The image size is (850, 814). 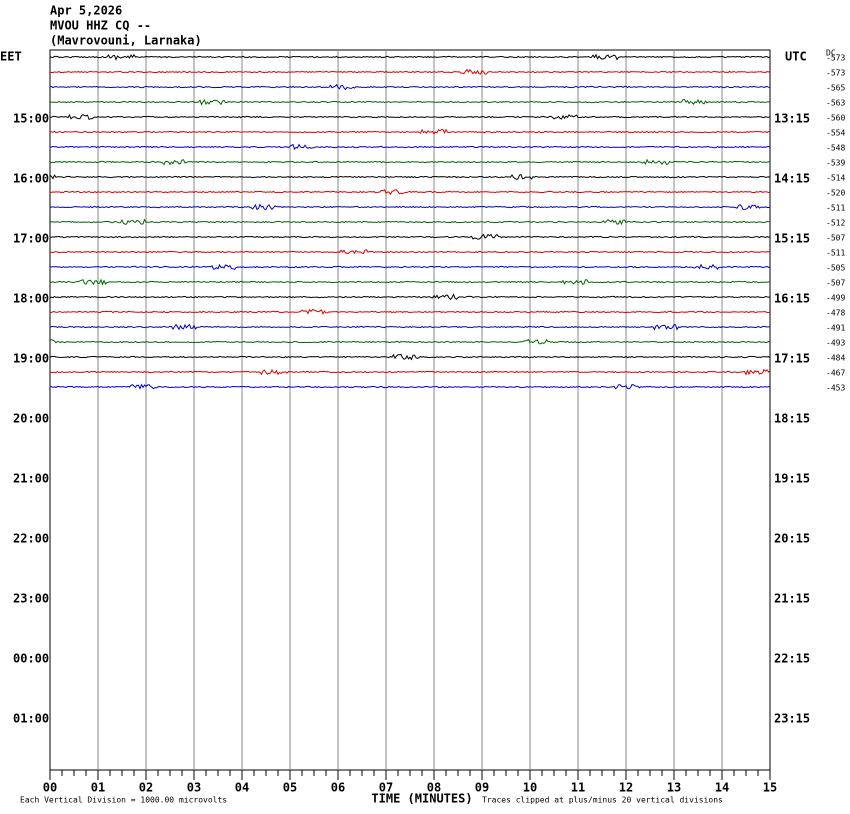 What do you see at coordinates (386, 788) in the screenshot?
I see `x-label: 07` at bounding box center [386, 788].